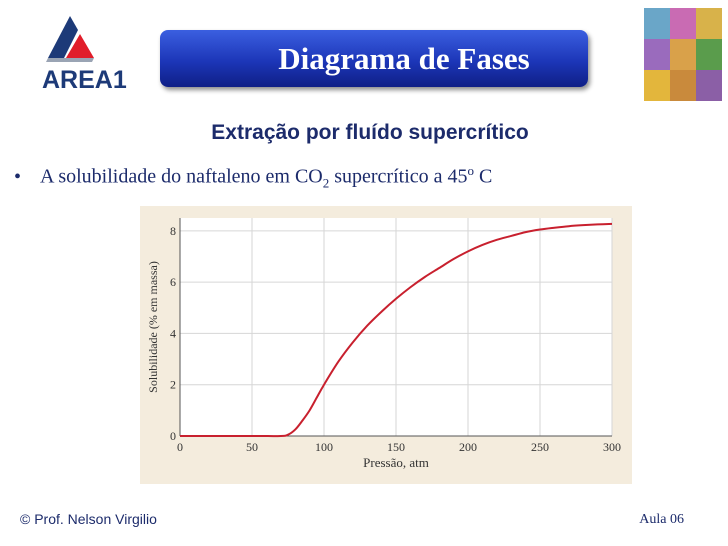 The width and height of the screenshot is (728, 546). I want to click on bullet-subscript: 2, so click(326, 183).